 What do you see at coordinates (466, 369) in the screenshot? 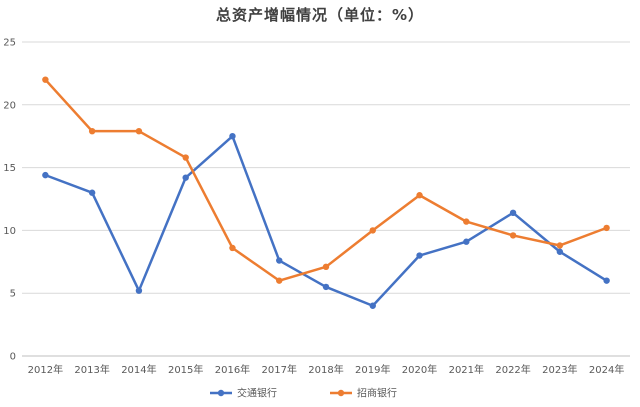
I see `x-tick-label: 2021年` at bounding box center [466, 369].